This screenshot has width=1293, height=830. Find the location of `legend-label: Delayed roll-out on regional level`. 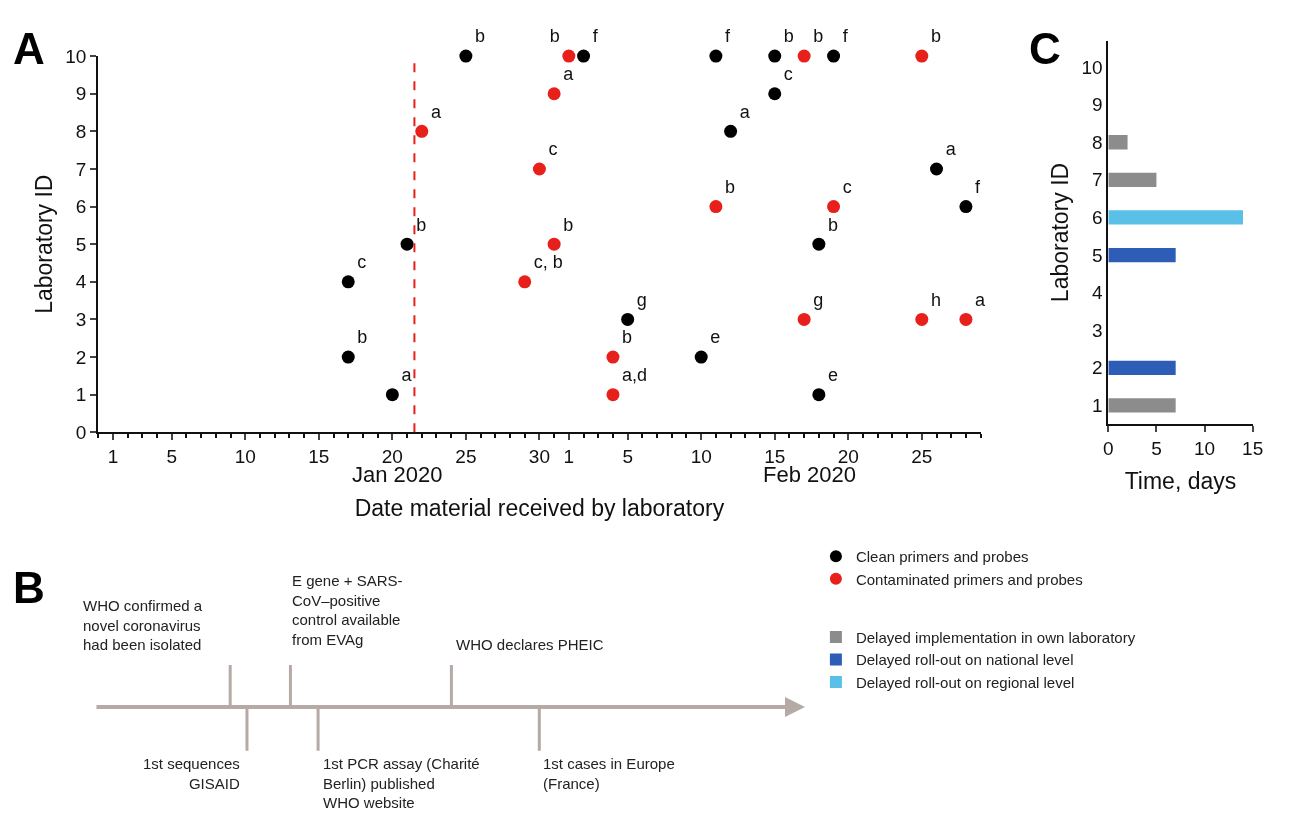

legend-label: Delayed roll-out on regional level is located at coordinates (965, 682).